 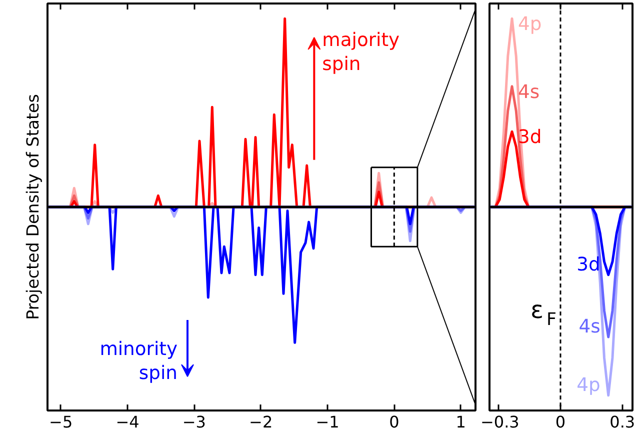 What do you see at coordinates (128, 422) in the screenshot?
I see `x-tick-label: −4` at bounding box center [128, 422].